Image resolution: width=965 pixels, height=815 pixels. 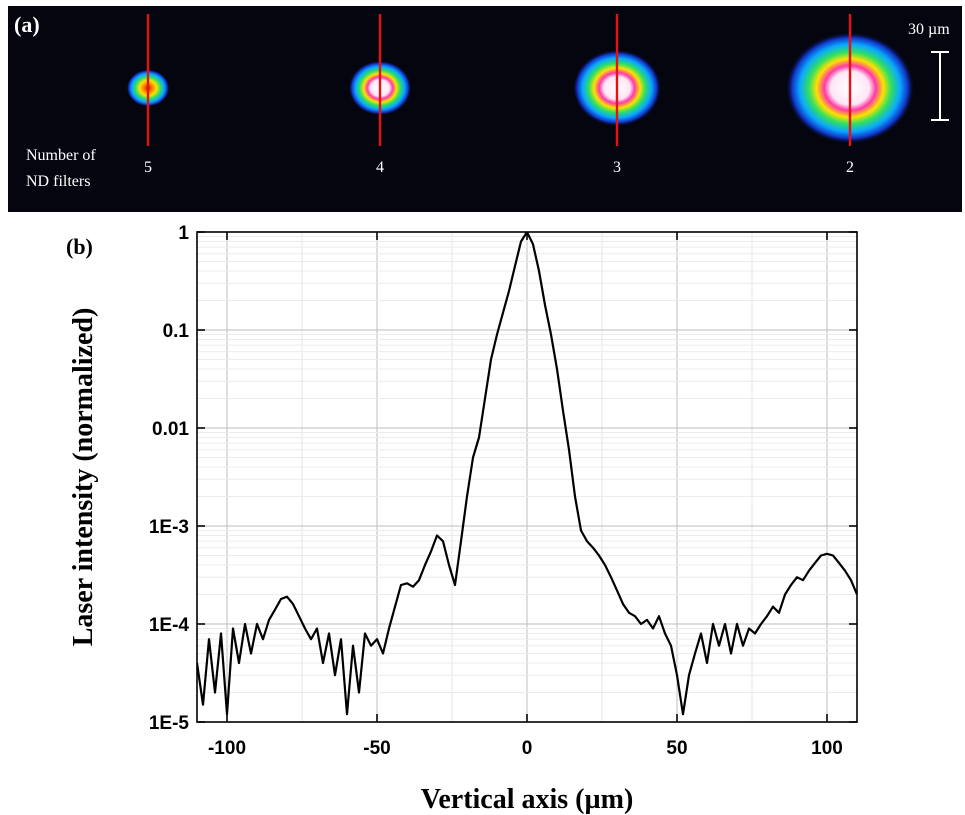 I want to click on beam-spot-4-filters: 4, so click(x=380, y=95).